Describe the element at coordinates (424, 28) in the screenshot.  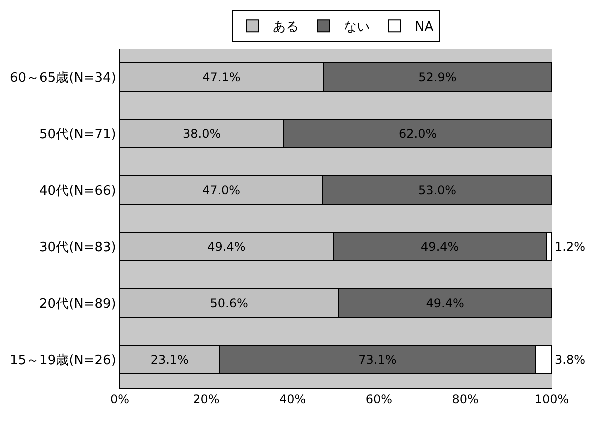
I see `legend-label: NA` at that location.